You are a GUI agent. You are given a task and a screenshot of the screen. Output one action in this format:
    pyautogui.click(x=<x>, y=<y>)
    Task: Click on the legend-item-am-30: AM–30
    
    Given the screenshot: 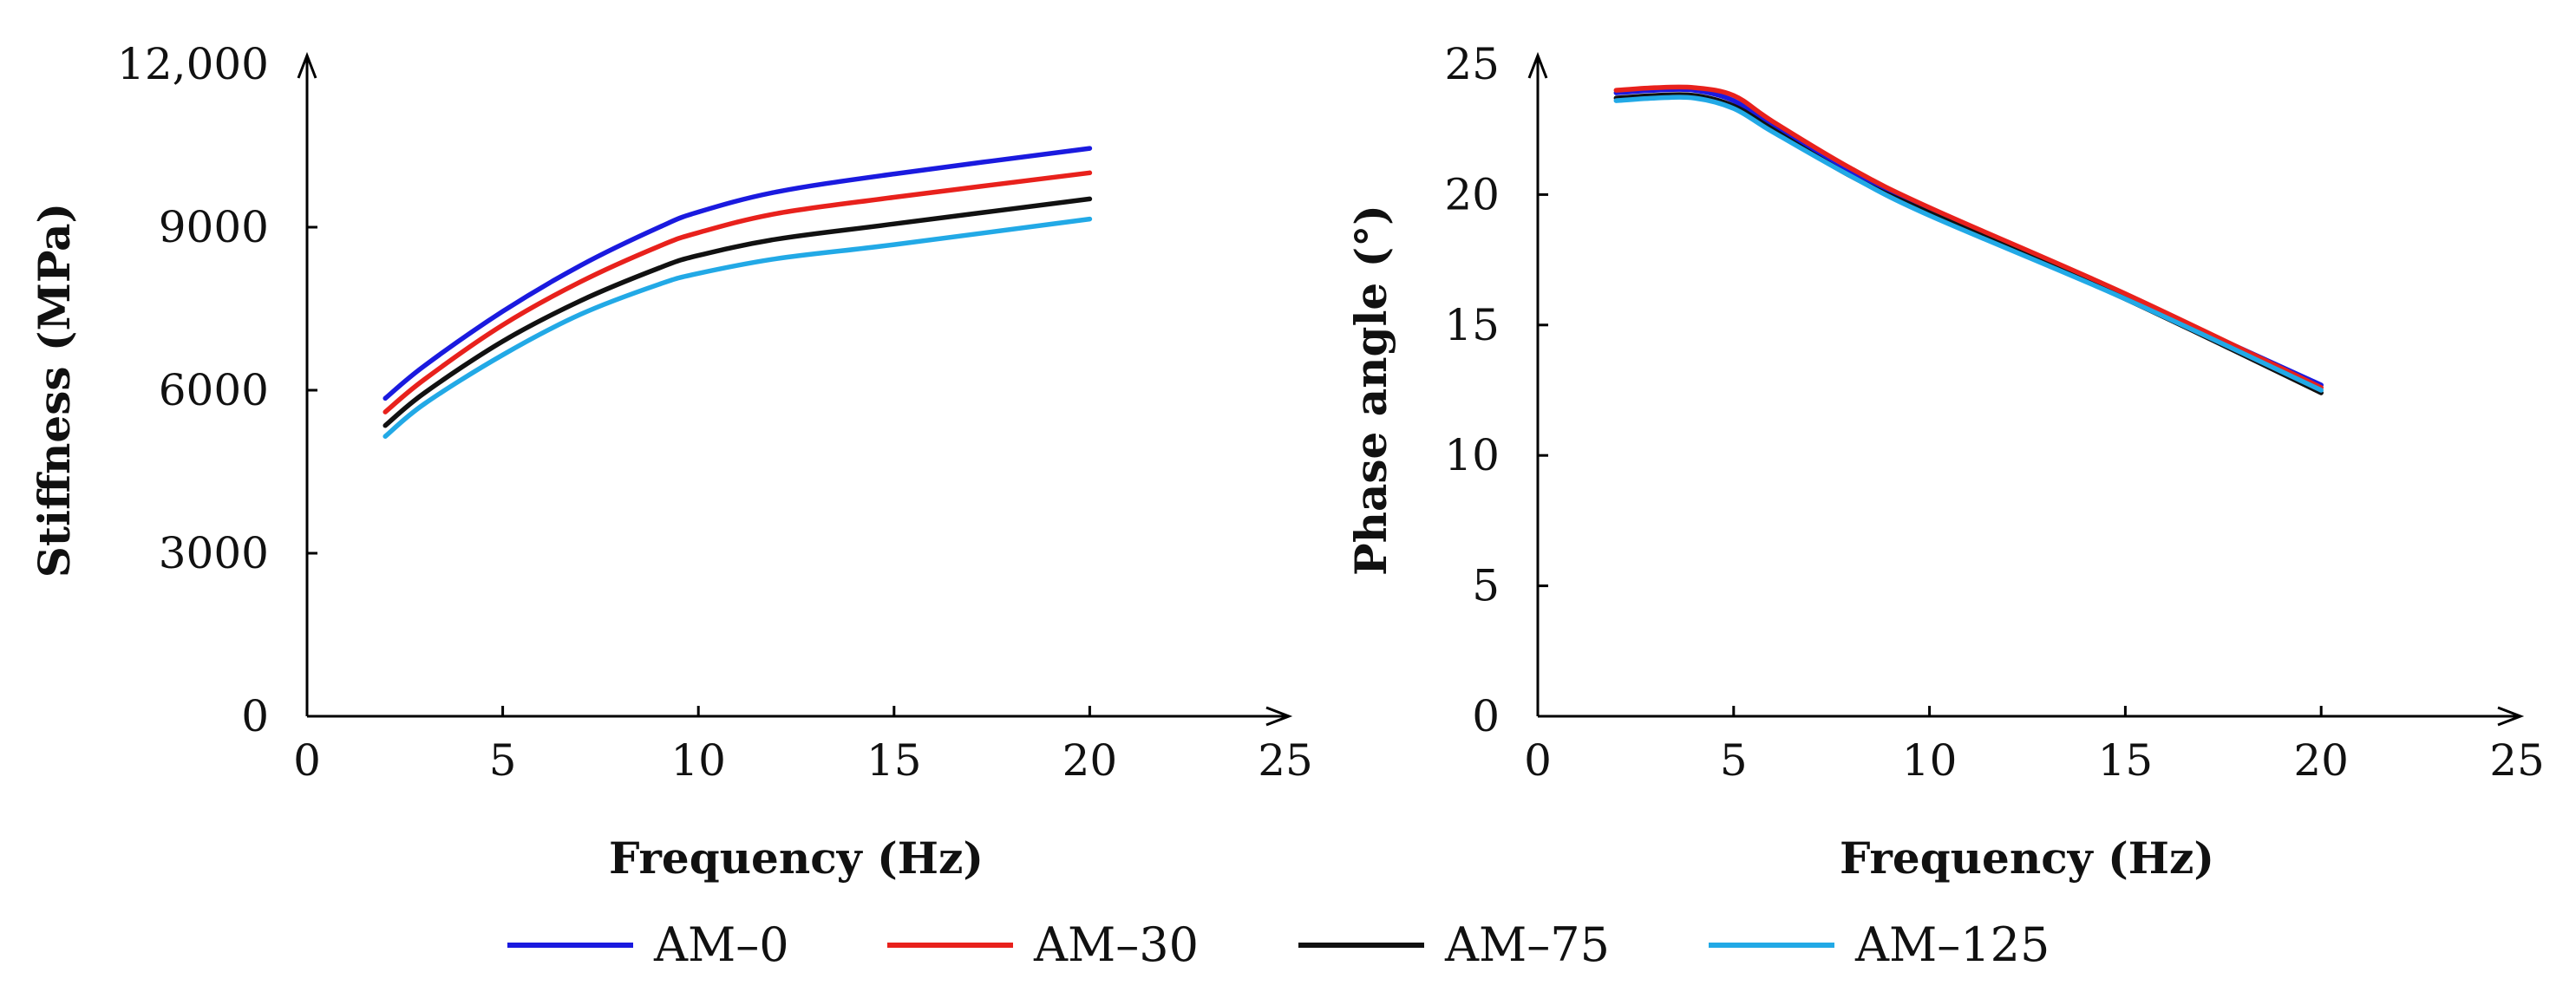 What is the action you would take?
    pyautogui.click(x=1043, y=945)
    